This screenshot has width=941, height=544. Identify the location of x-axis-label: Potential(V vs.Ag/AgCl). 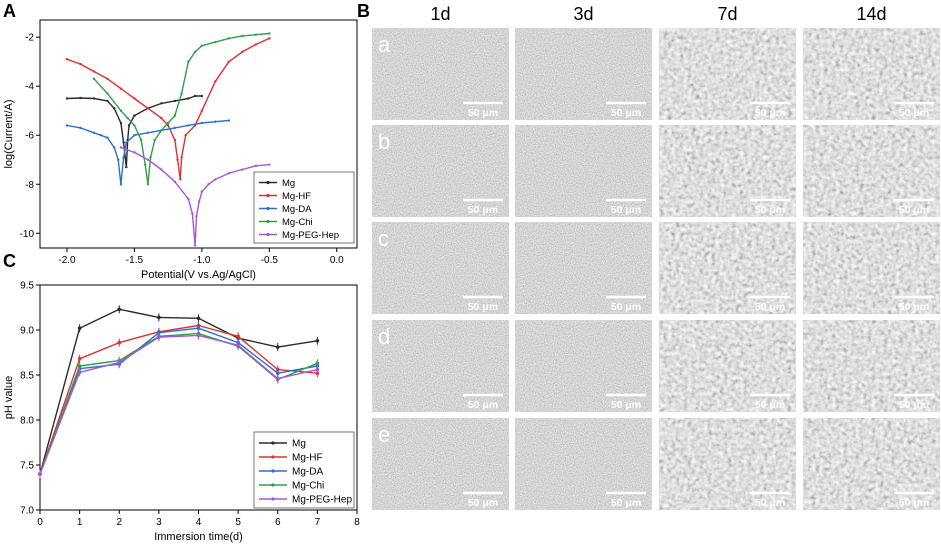
(198, 275).